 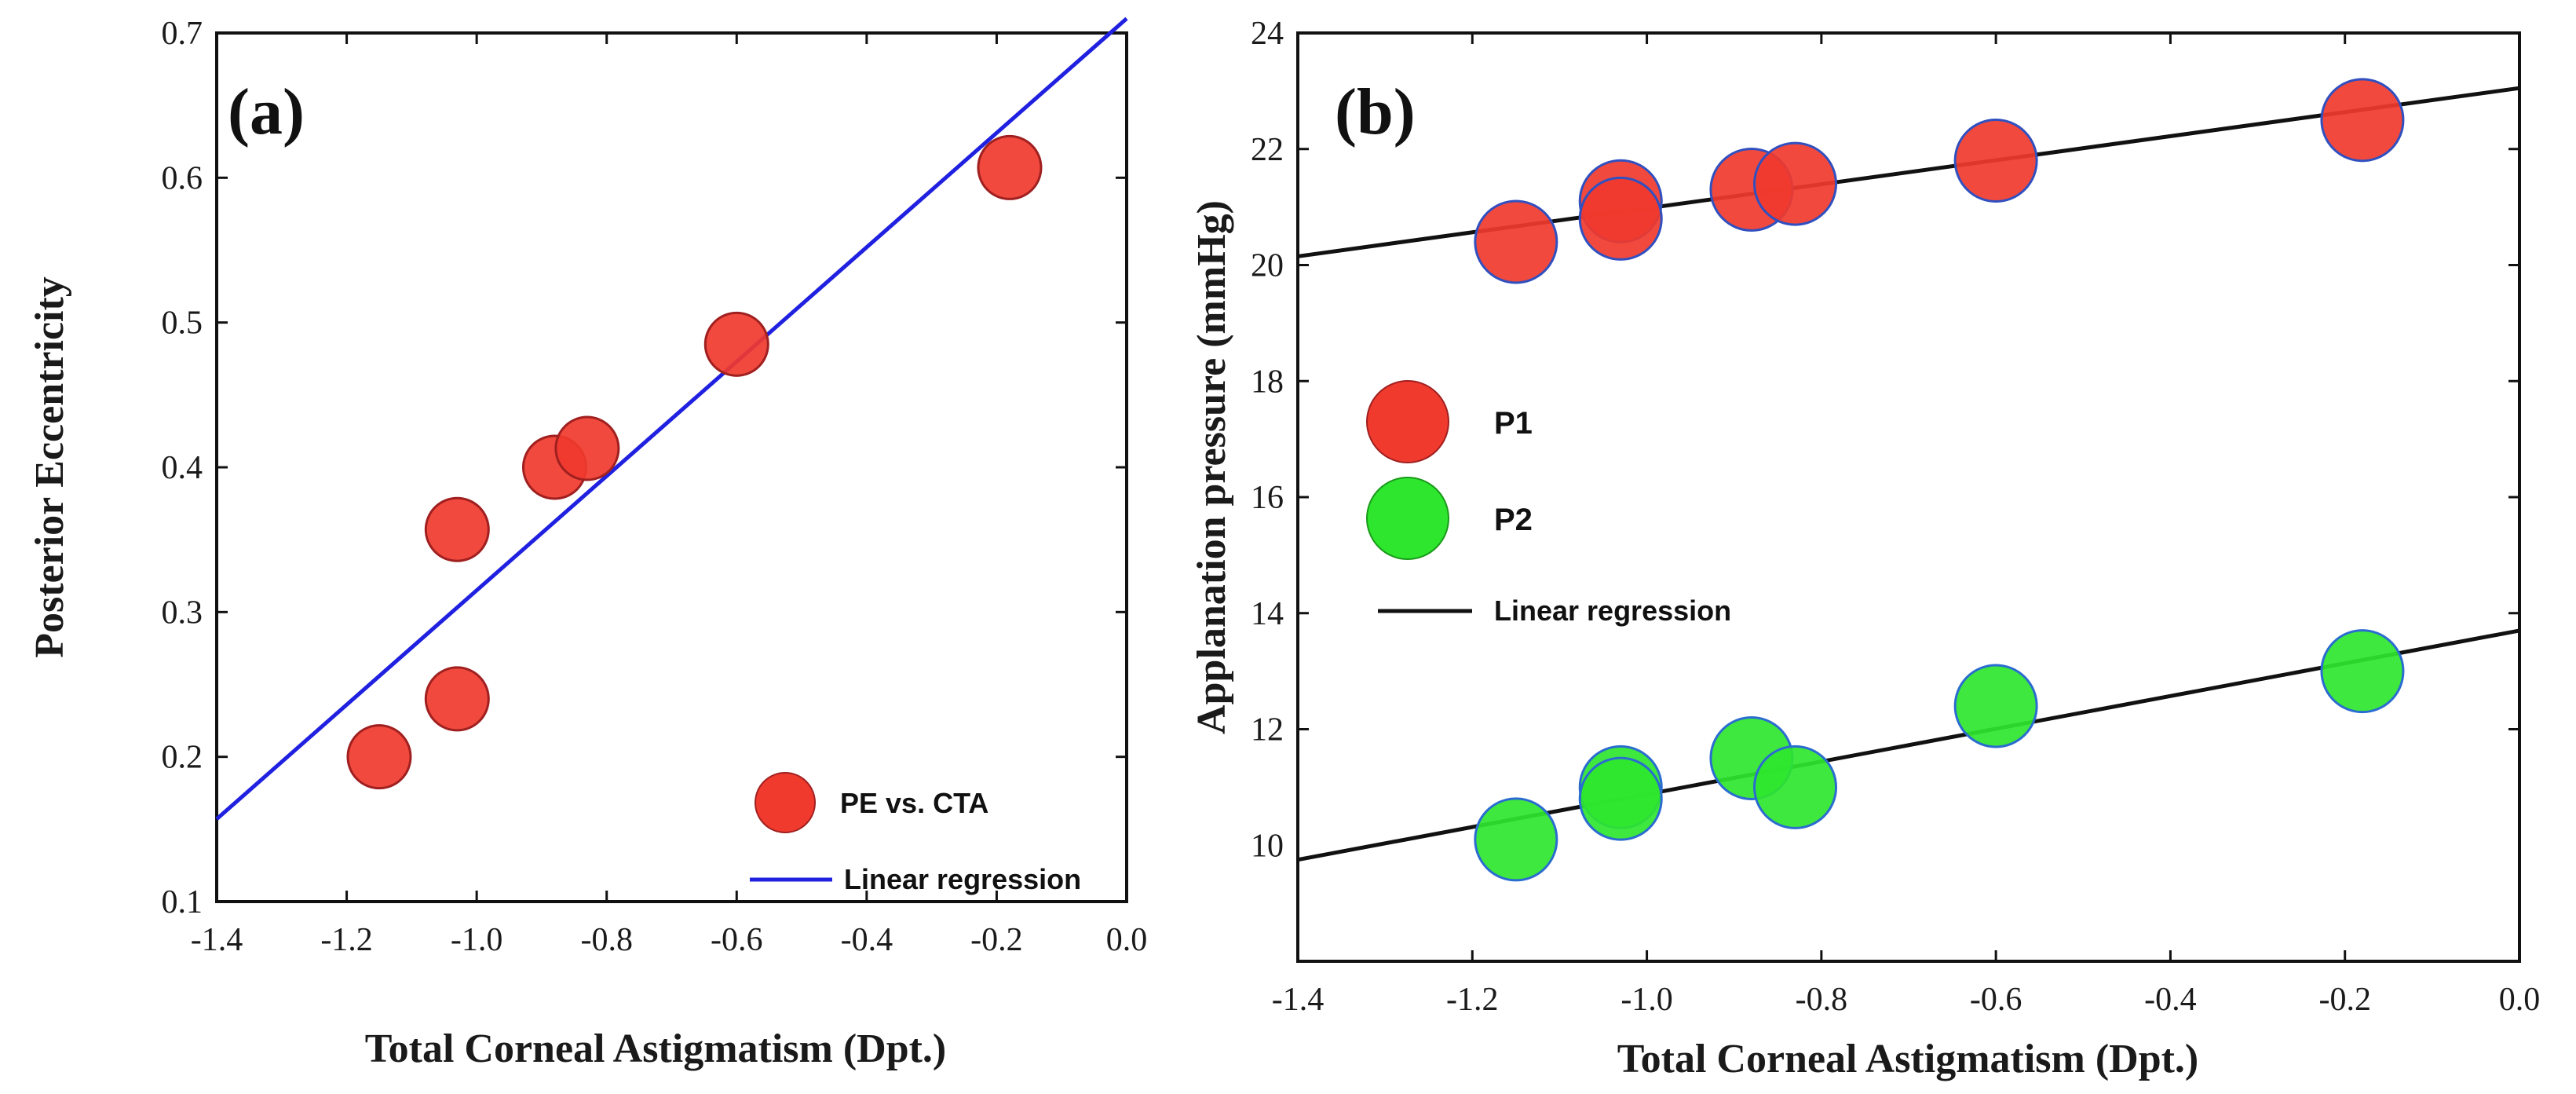 I want to click on y-tick-label: 0.1, so click(x=182, y=902).